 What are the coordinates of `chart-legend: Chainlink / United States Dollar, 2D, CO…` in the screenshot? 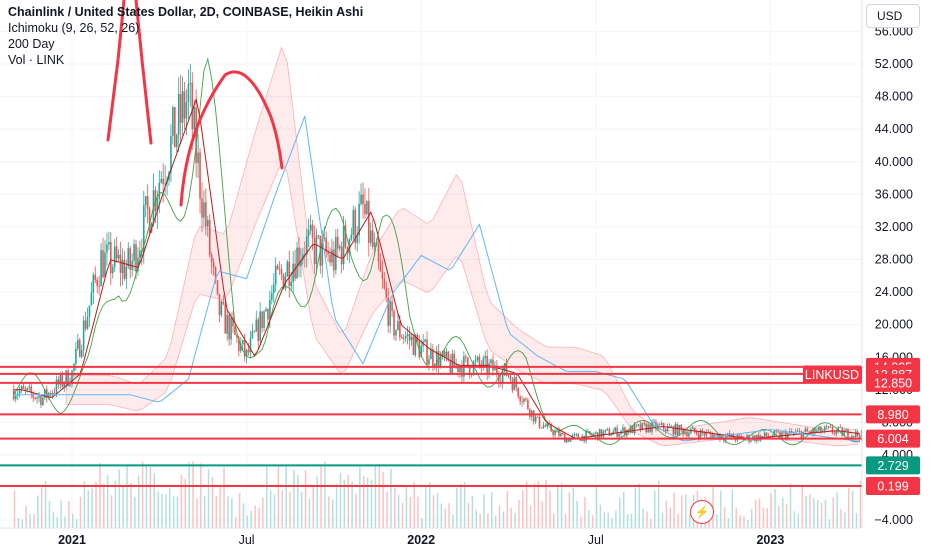 It's located at (185, 36).